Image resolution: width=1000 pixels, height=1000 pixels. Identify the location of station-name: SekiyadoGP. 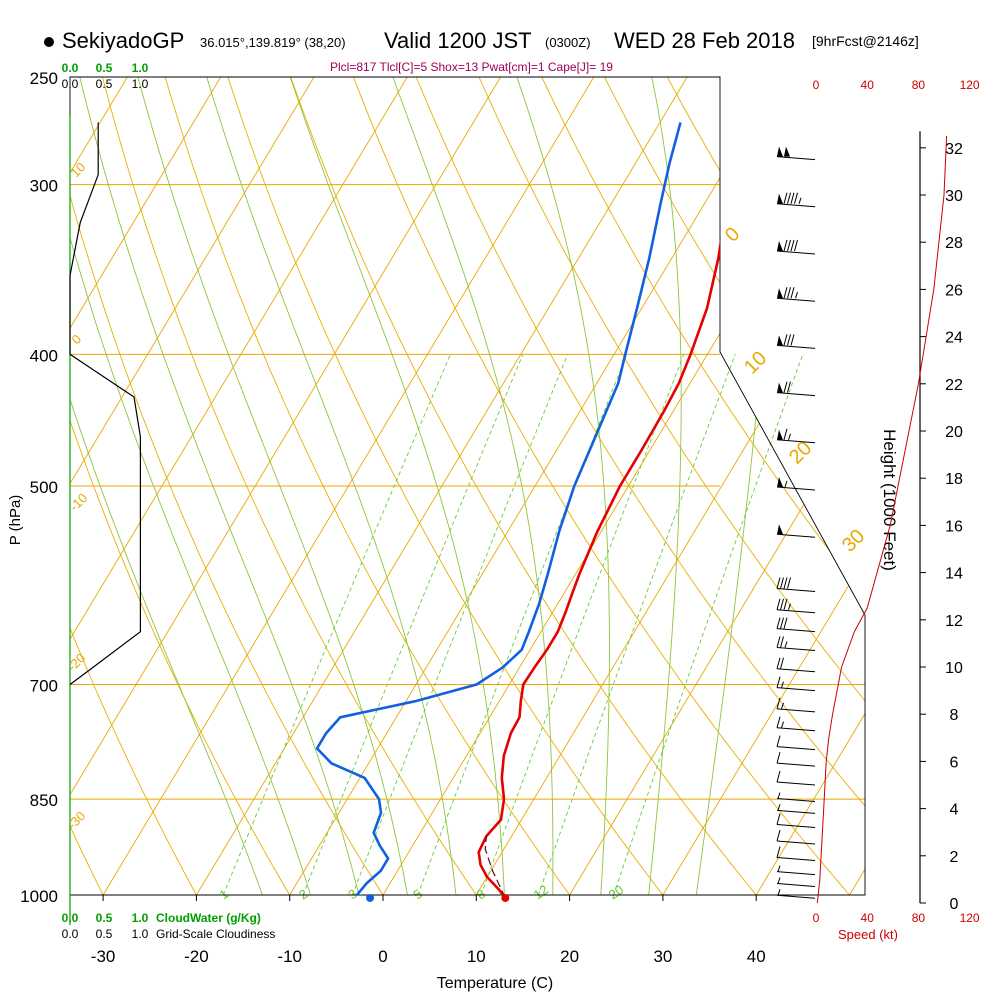
(123, 40).